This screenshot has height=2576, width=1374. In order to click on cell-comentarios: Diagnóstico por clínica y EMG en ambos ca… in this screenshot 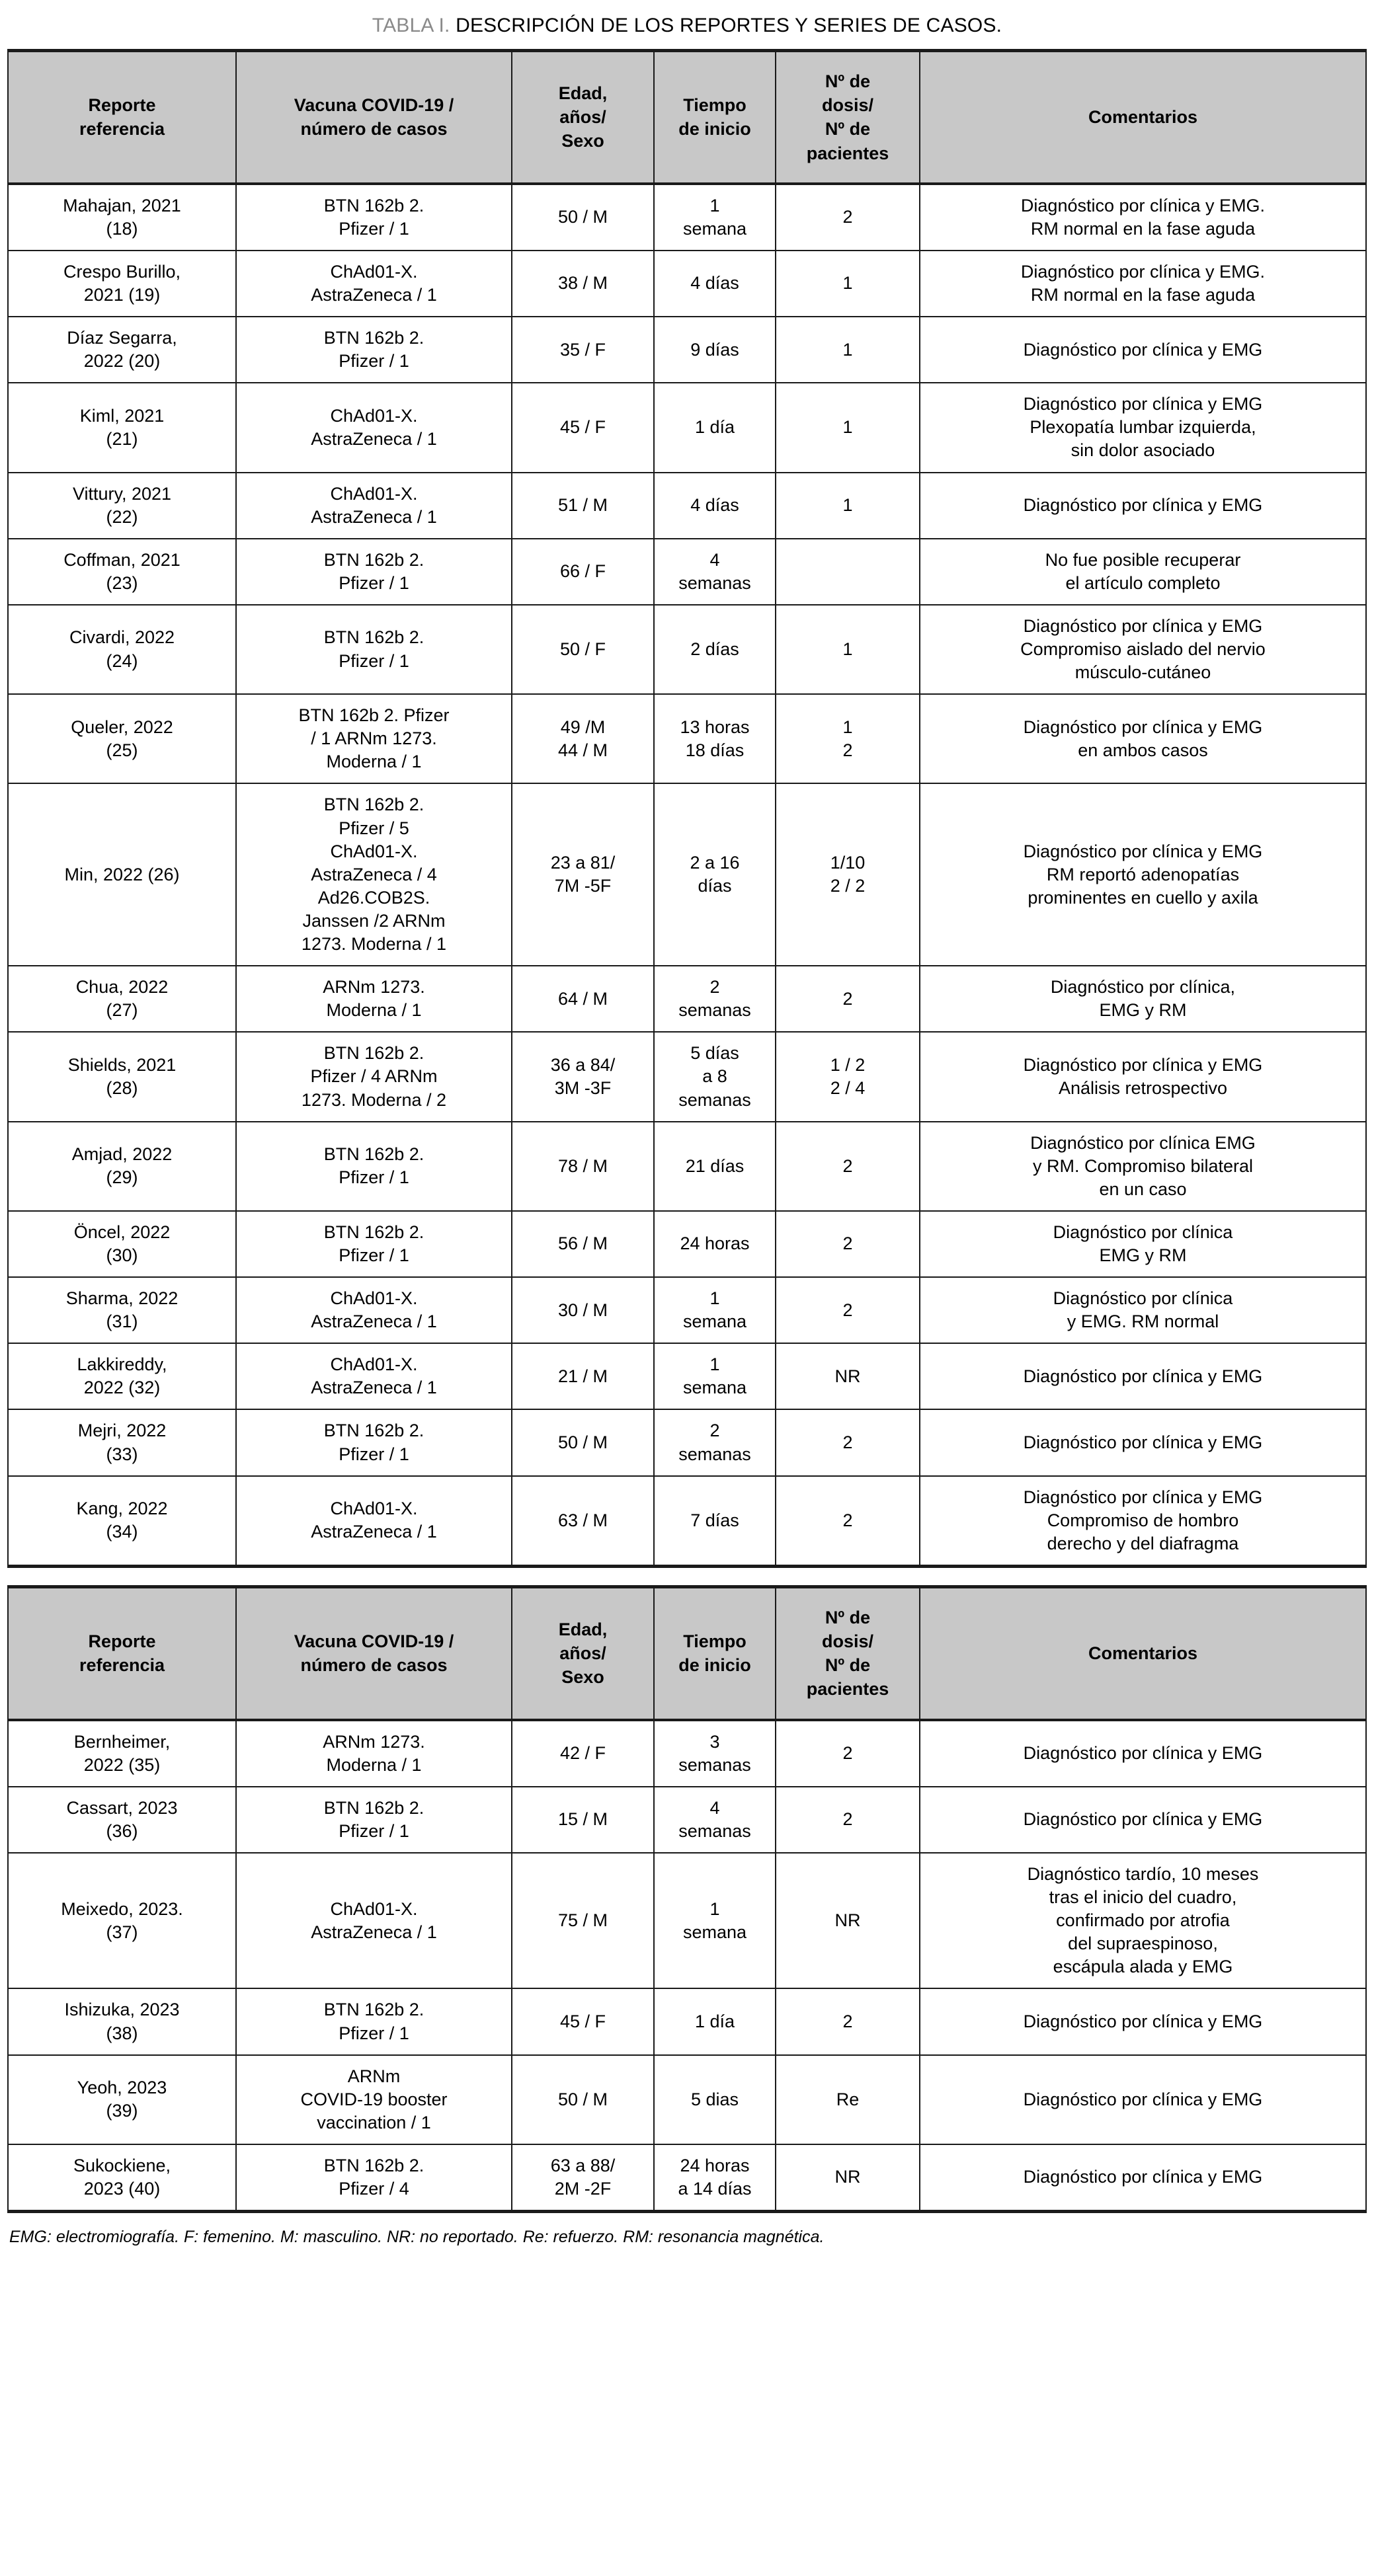, I will do `click(1143, 739)`.